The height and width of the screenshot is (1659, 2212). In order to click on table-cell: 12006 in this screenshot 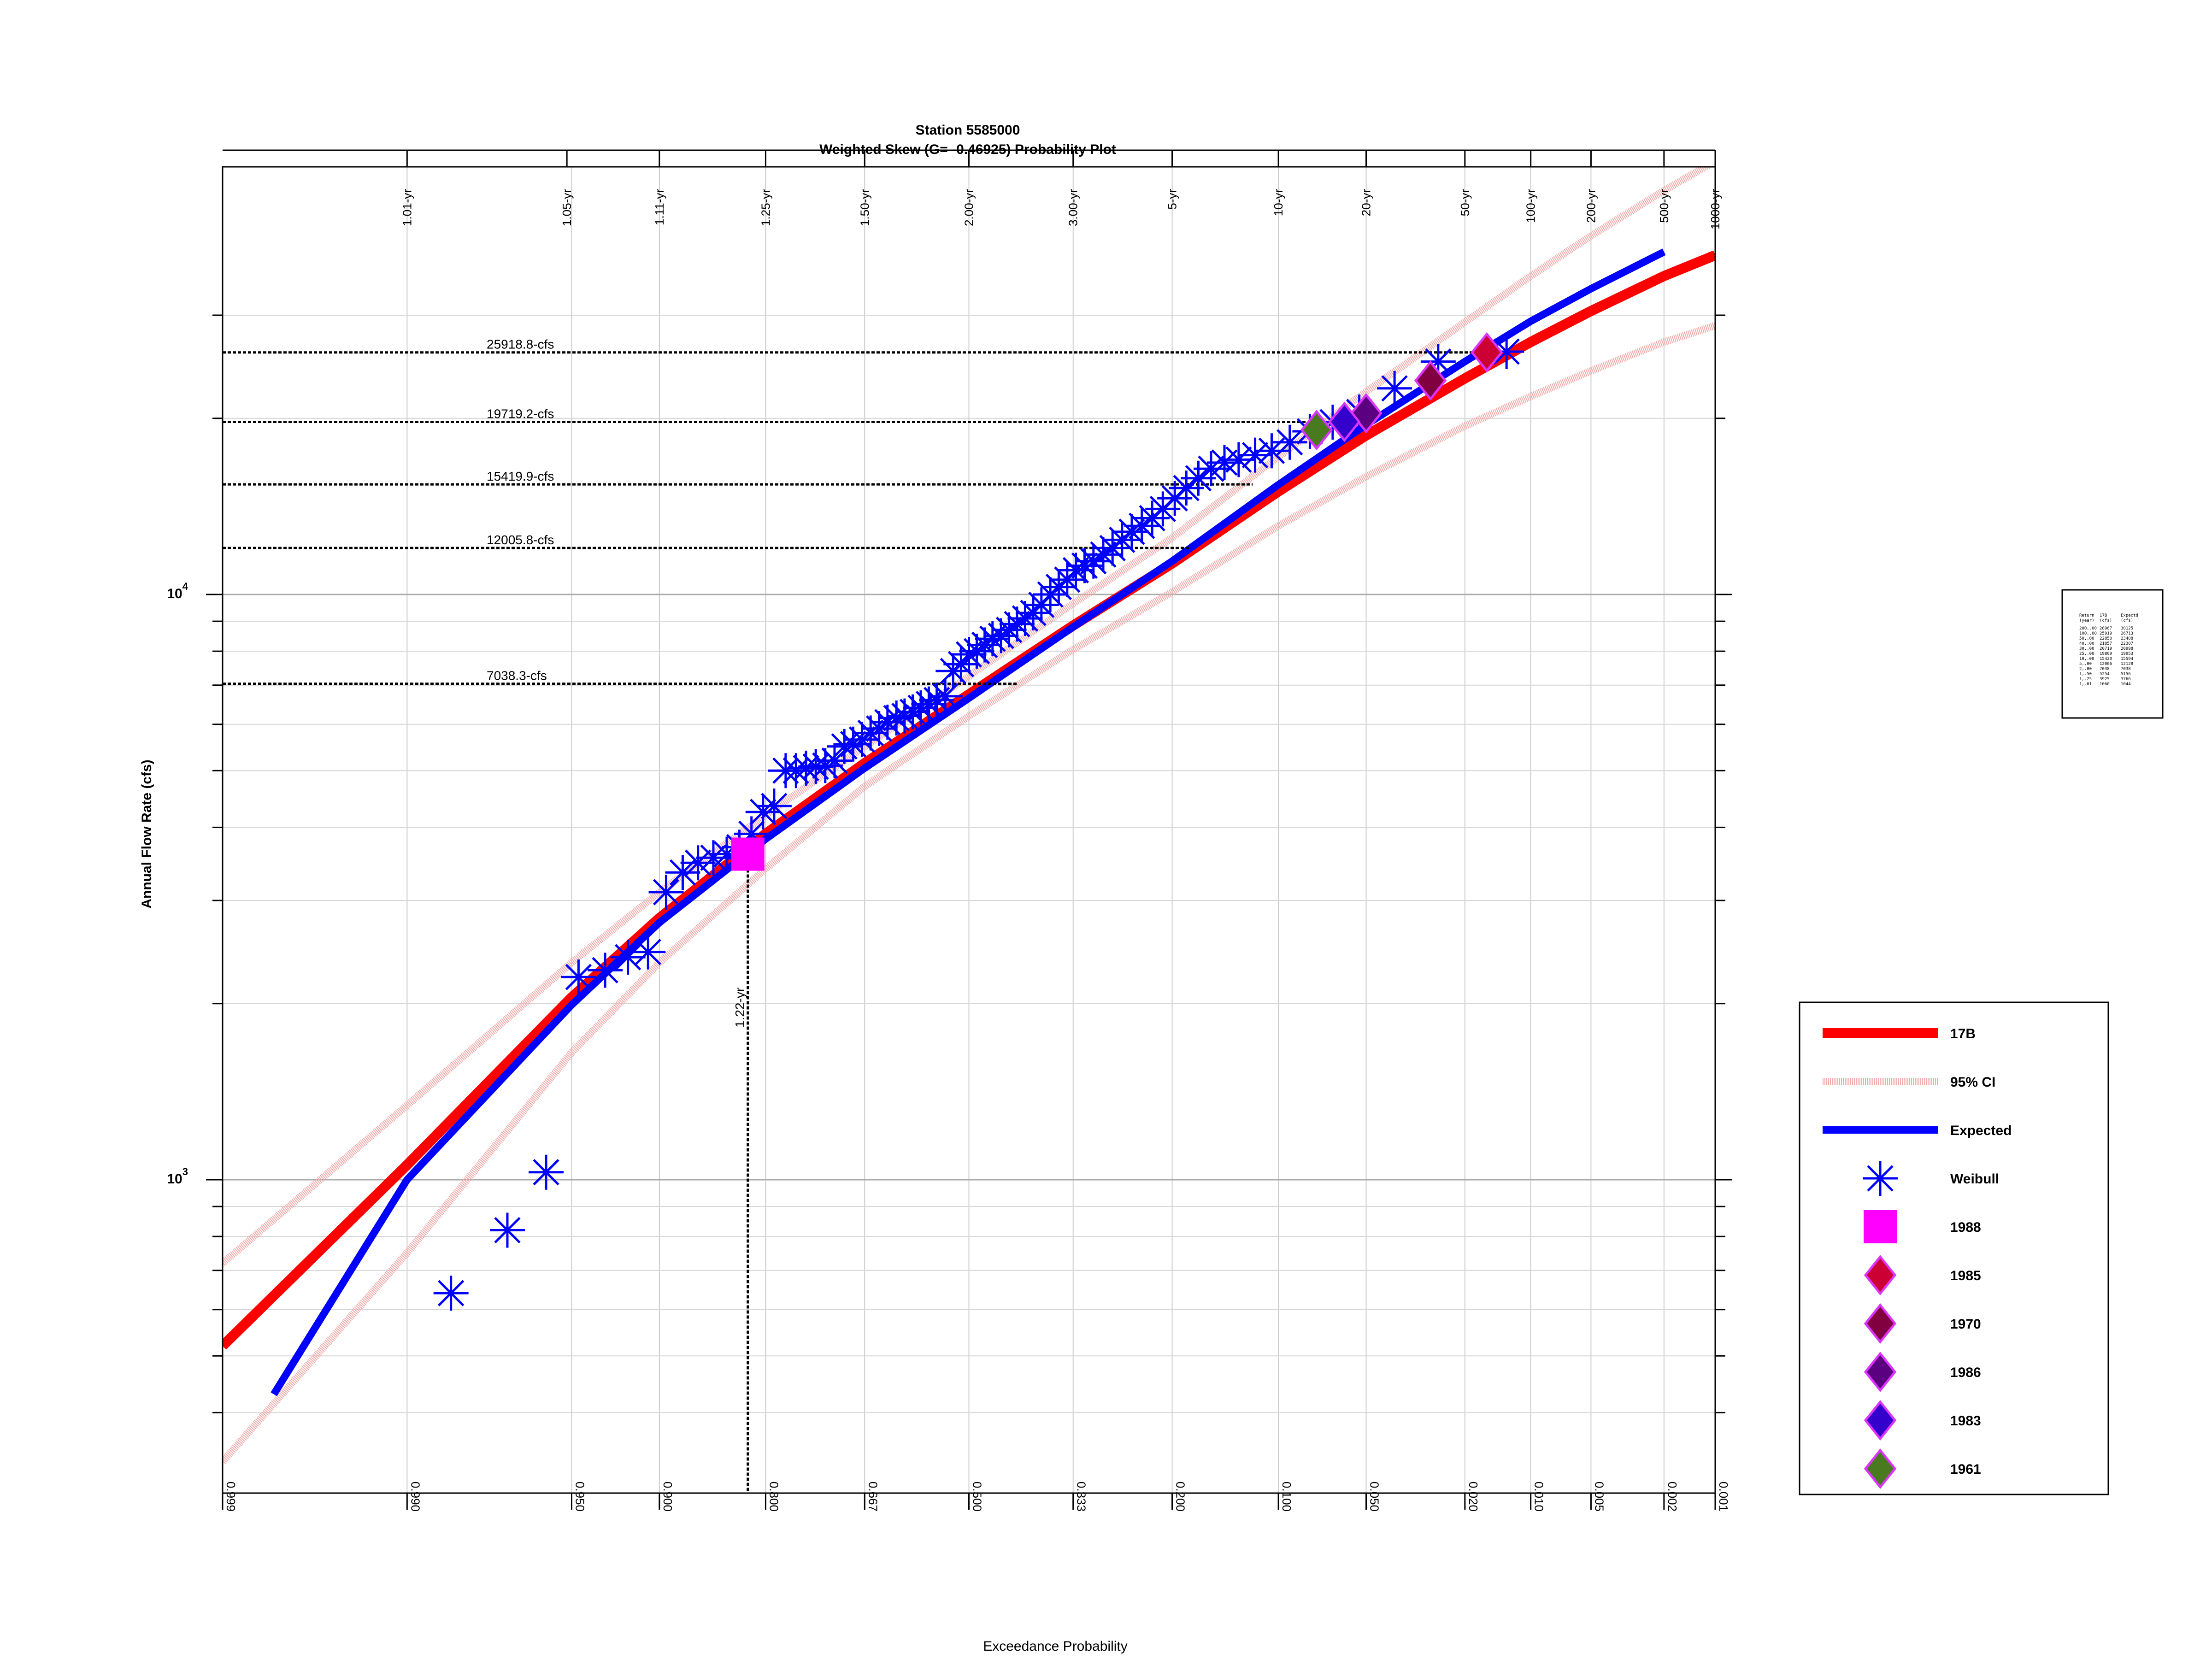, I will do `click(2106, 664)`.